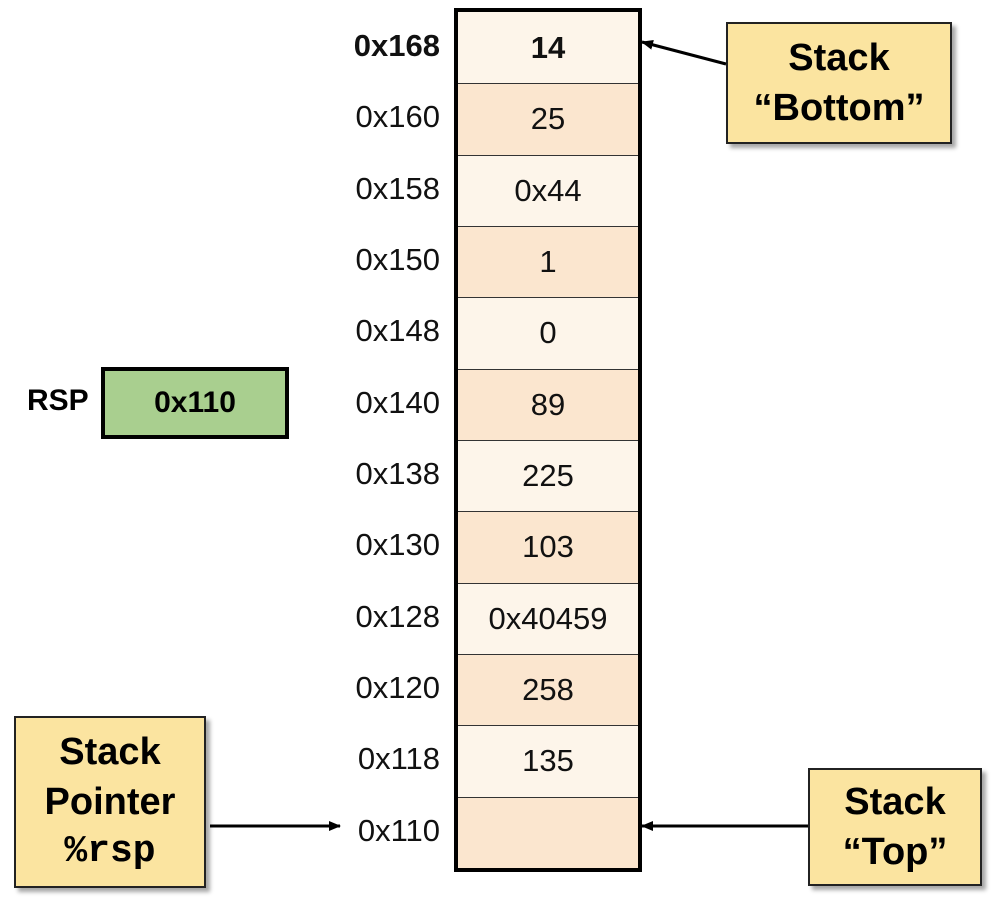 The image size is (998, 902). I want to click on stack-cell: 0x40459, so click(548, 618).